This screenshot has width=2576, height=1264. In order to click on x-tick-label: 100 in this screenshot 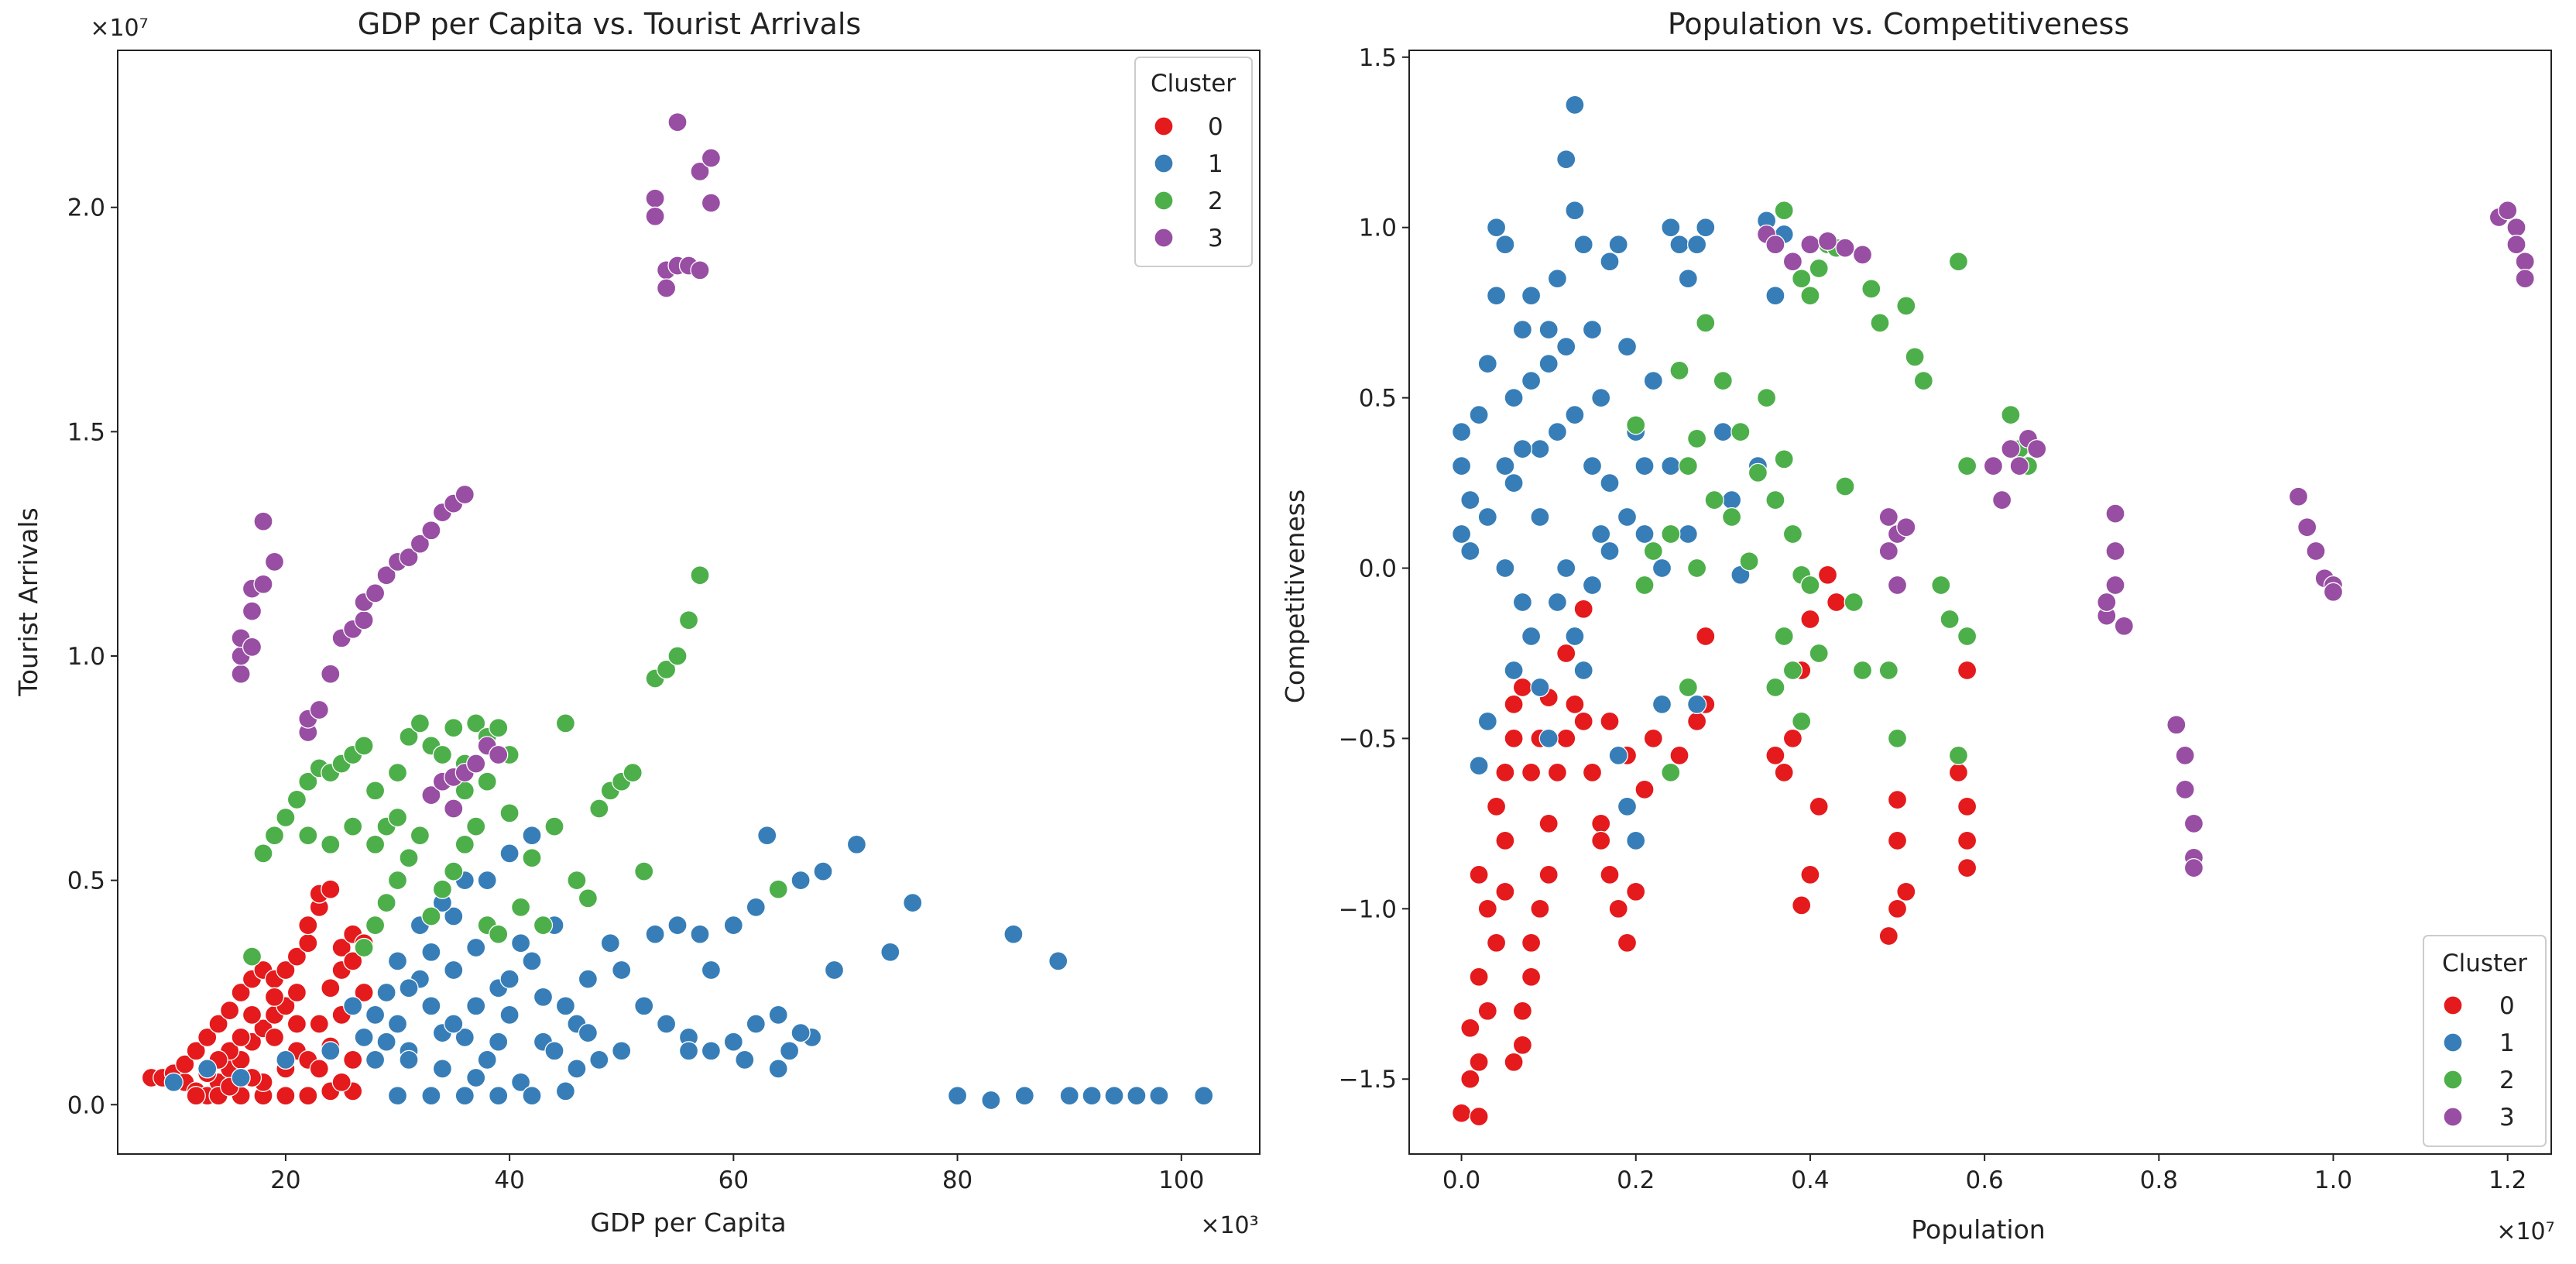, I will do `click(1181, 1180)`.